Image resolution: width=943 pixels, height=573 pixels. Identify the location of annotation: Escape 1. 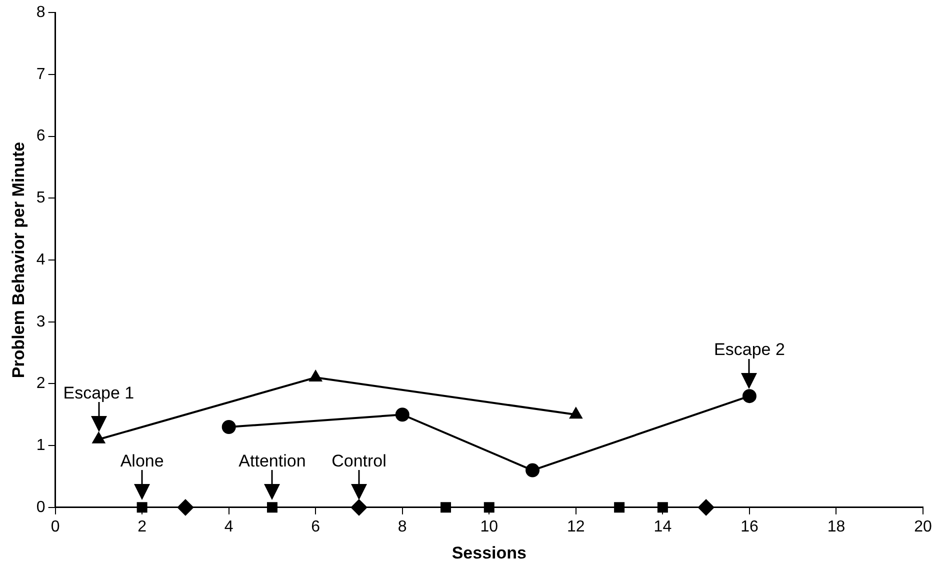
(98, 392).